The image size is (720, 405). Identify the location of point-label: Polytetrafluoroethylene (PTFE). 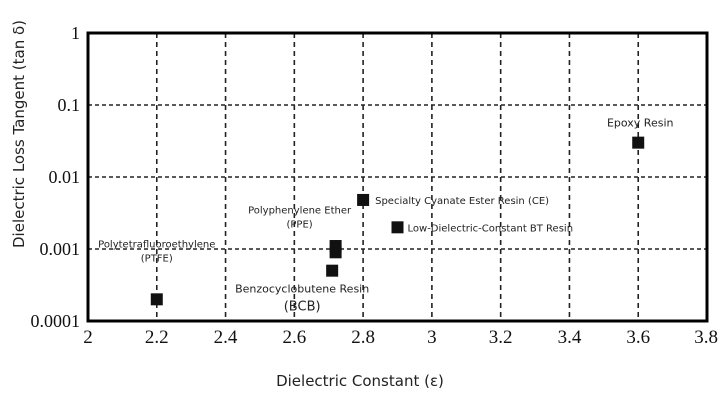
(156, 251).